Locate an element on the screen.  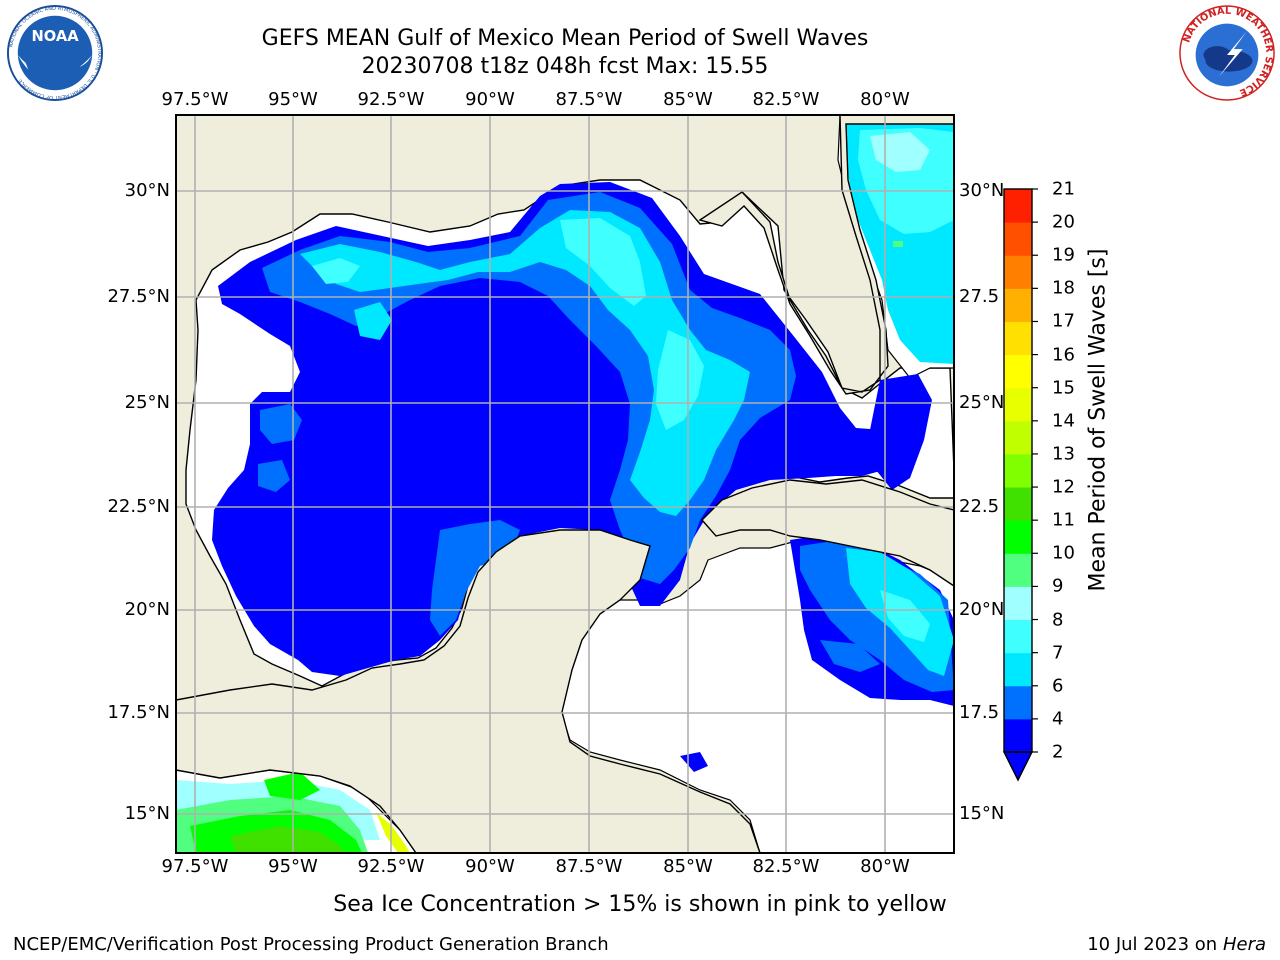
swell-field-11s is located at coordinates (287, 839).